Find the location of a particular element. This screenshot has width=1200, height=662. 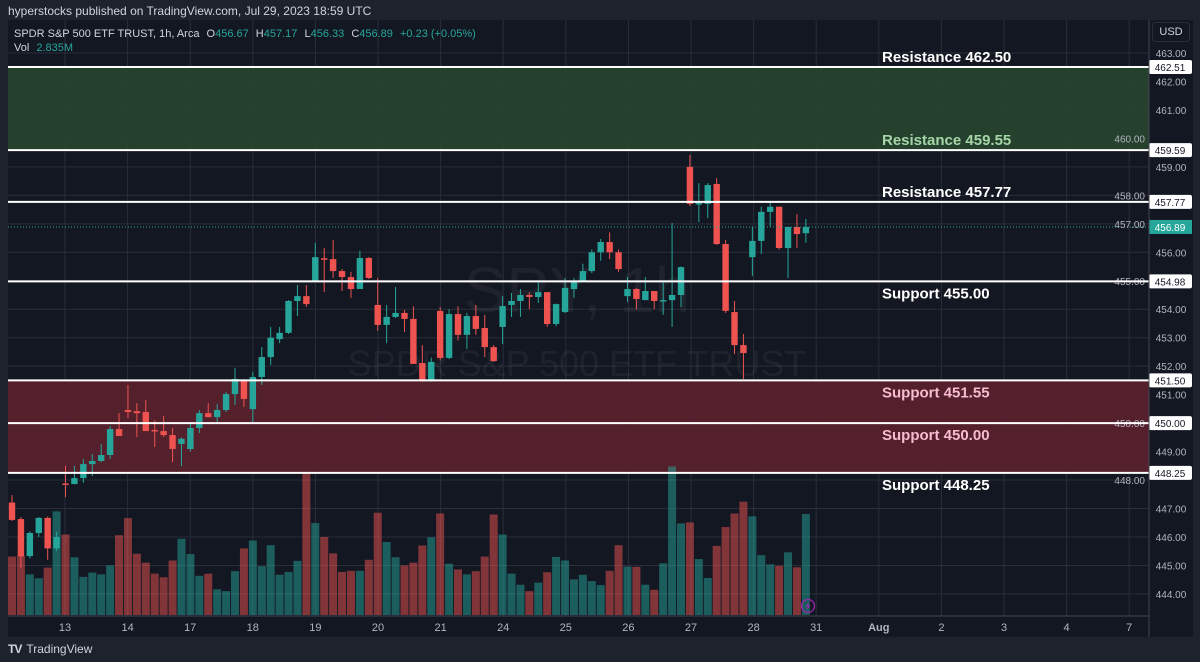

level-label: Support 451.55 is located at coordinates (936, 392).